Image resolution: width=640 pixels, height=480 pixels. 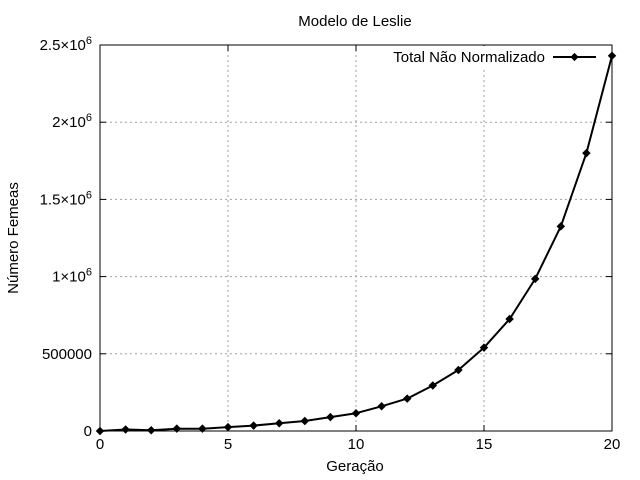 I want to click on x-tick-label: 5, so click(x=228, y=444).